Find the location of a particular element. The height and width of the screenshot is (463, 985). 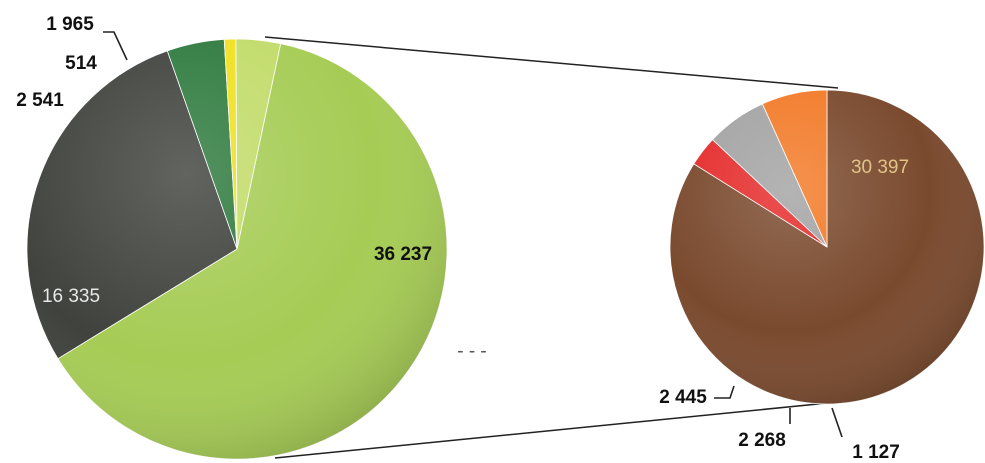

label-1127: 1 127 is located at coordinates (876, 452).